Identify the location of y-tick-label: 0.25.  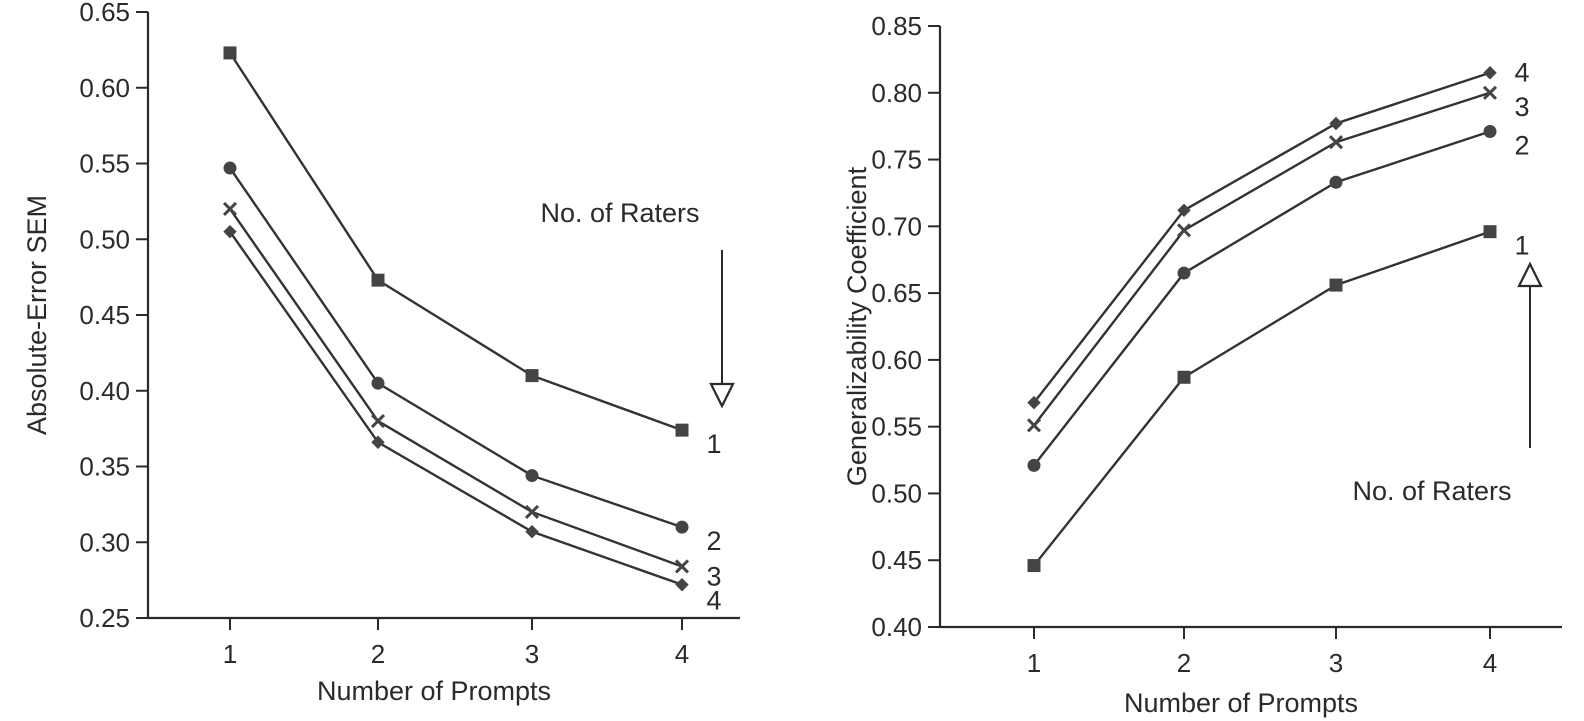
(104, 618).